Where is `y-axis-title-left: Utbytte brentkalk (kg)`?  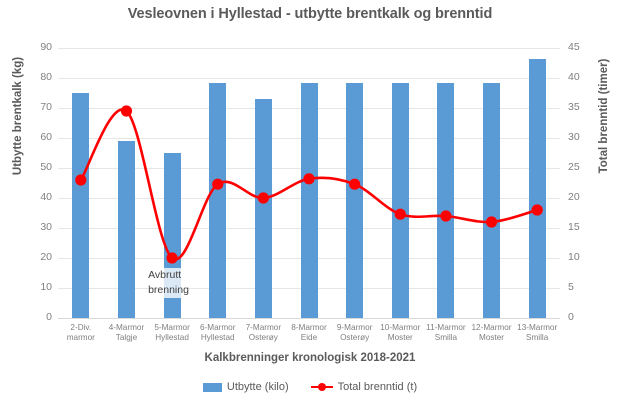 y-axis-title-left: Utbytte brentkalk (kg) is located at coordinates (18, 116).